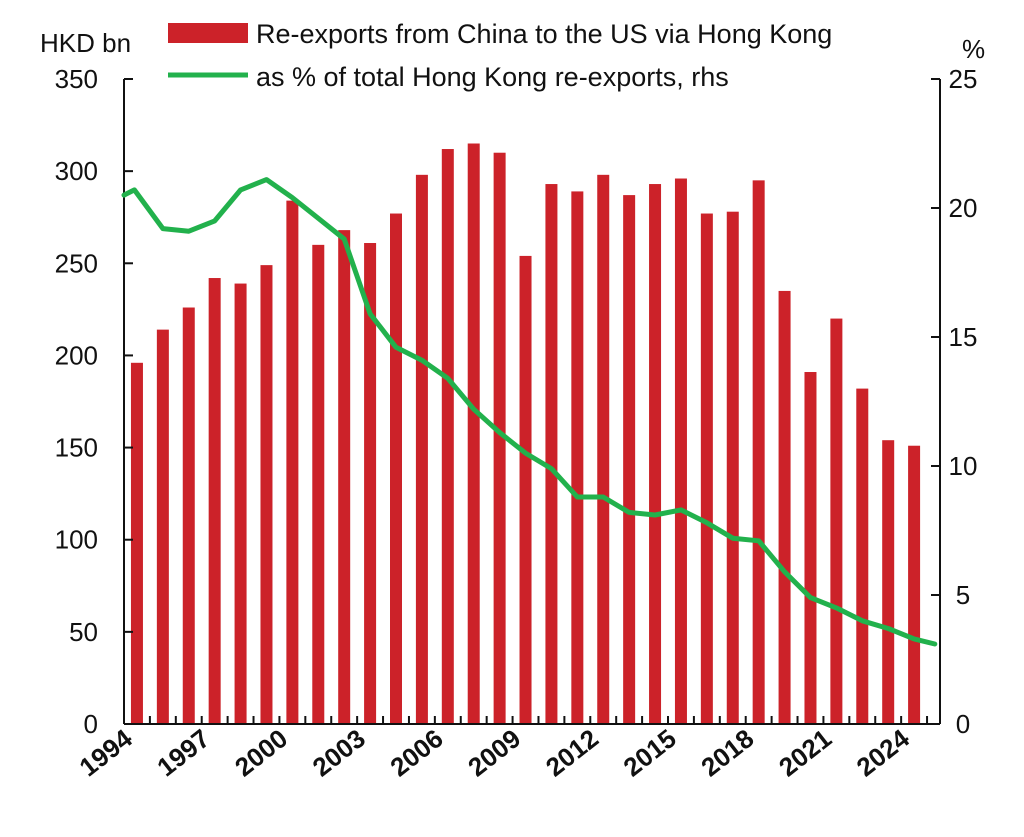  What do you see at coordinates (963, 595) in the screenshot?
I see `right-tick-label: 5` at bounding box center [963, 595].